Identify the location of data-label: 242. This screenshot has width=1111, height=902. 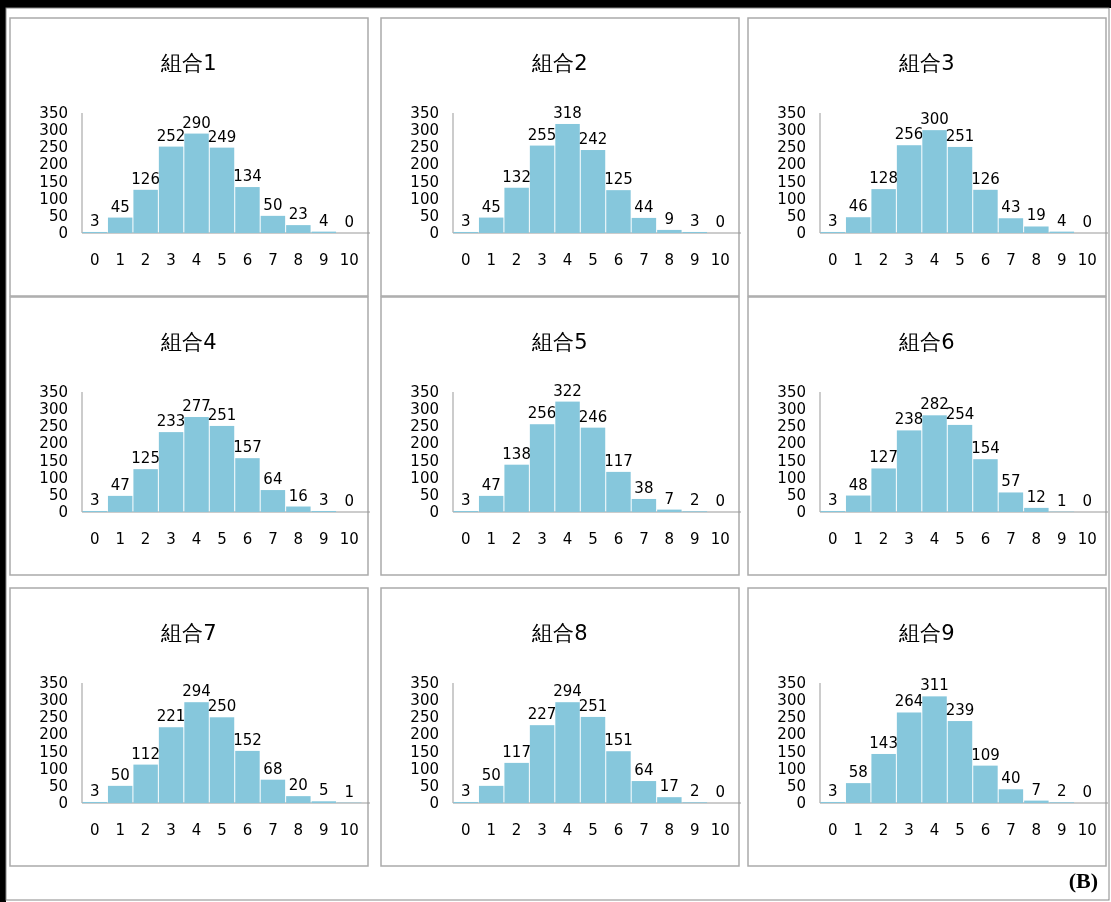
(593, 139).